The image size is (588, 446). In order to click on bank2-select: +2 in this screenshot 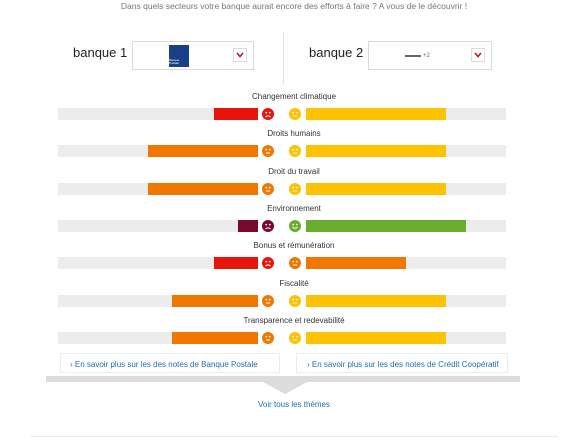, I will do `click(430, 55)`.